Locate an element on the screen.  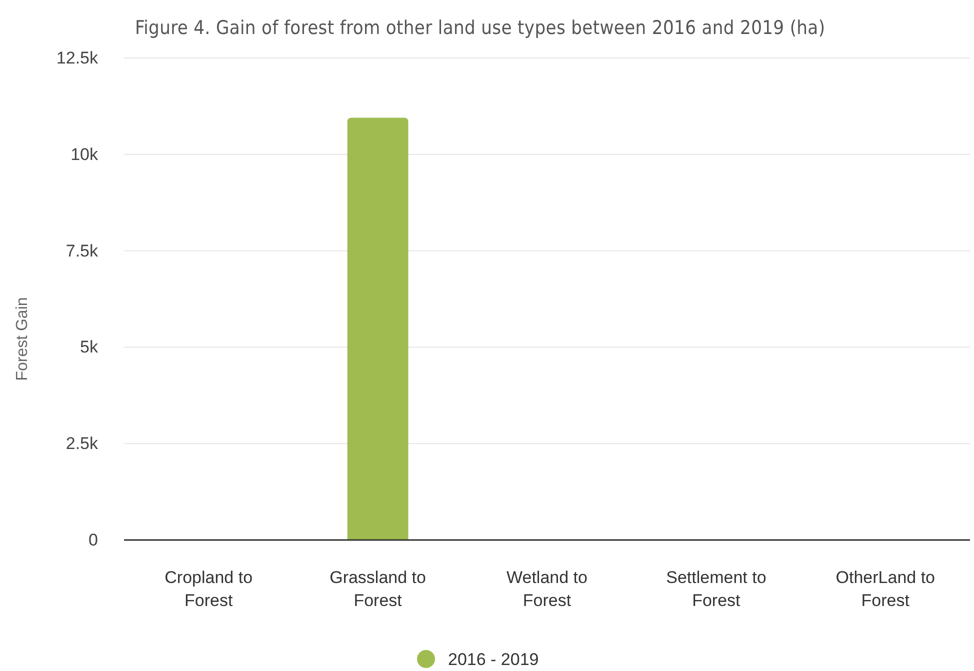
y-axis-title: Forest Gain is located at coordinates (22, 339).